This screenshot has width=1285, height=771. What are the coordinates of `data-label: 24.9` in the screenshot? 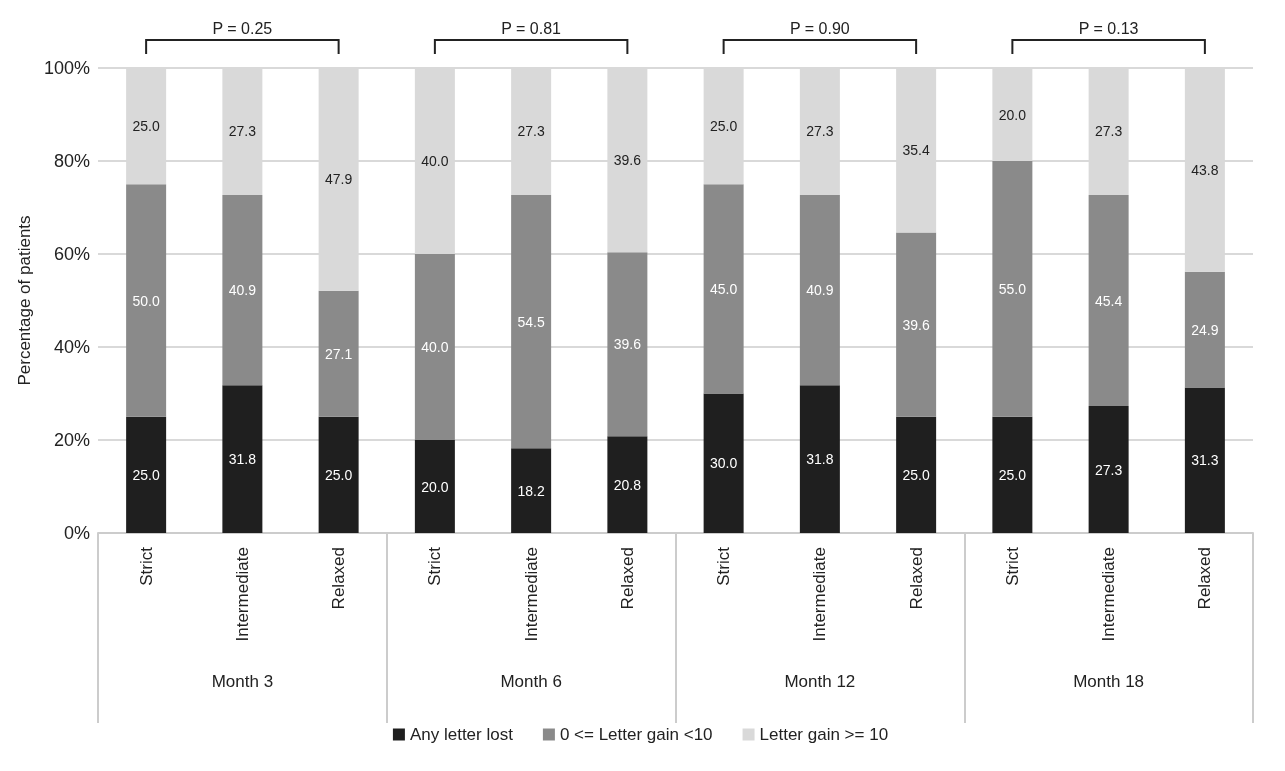 It's located at (1205, 329).